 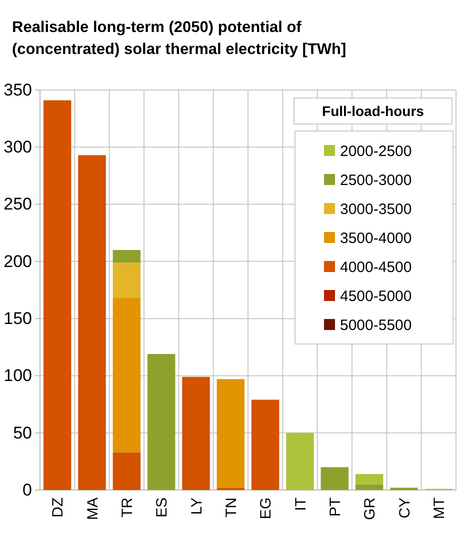 What do you see at coordinates (376, 296) in the screenshot?
I see `legend-label: 4500-5000` at bounding box center [376, 296].